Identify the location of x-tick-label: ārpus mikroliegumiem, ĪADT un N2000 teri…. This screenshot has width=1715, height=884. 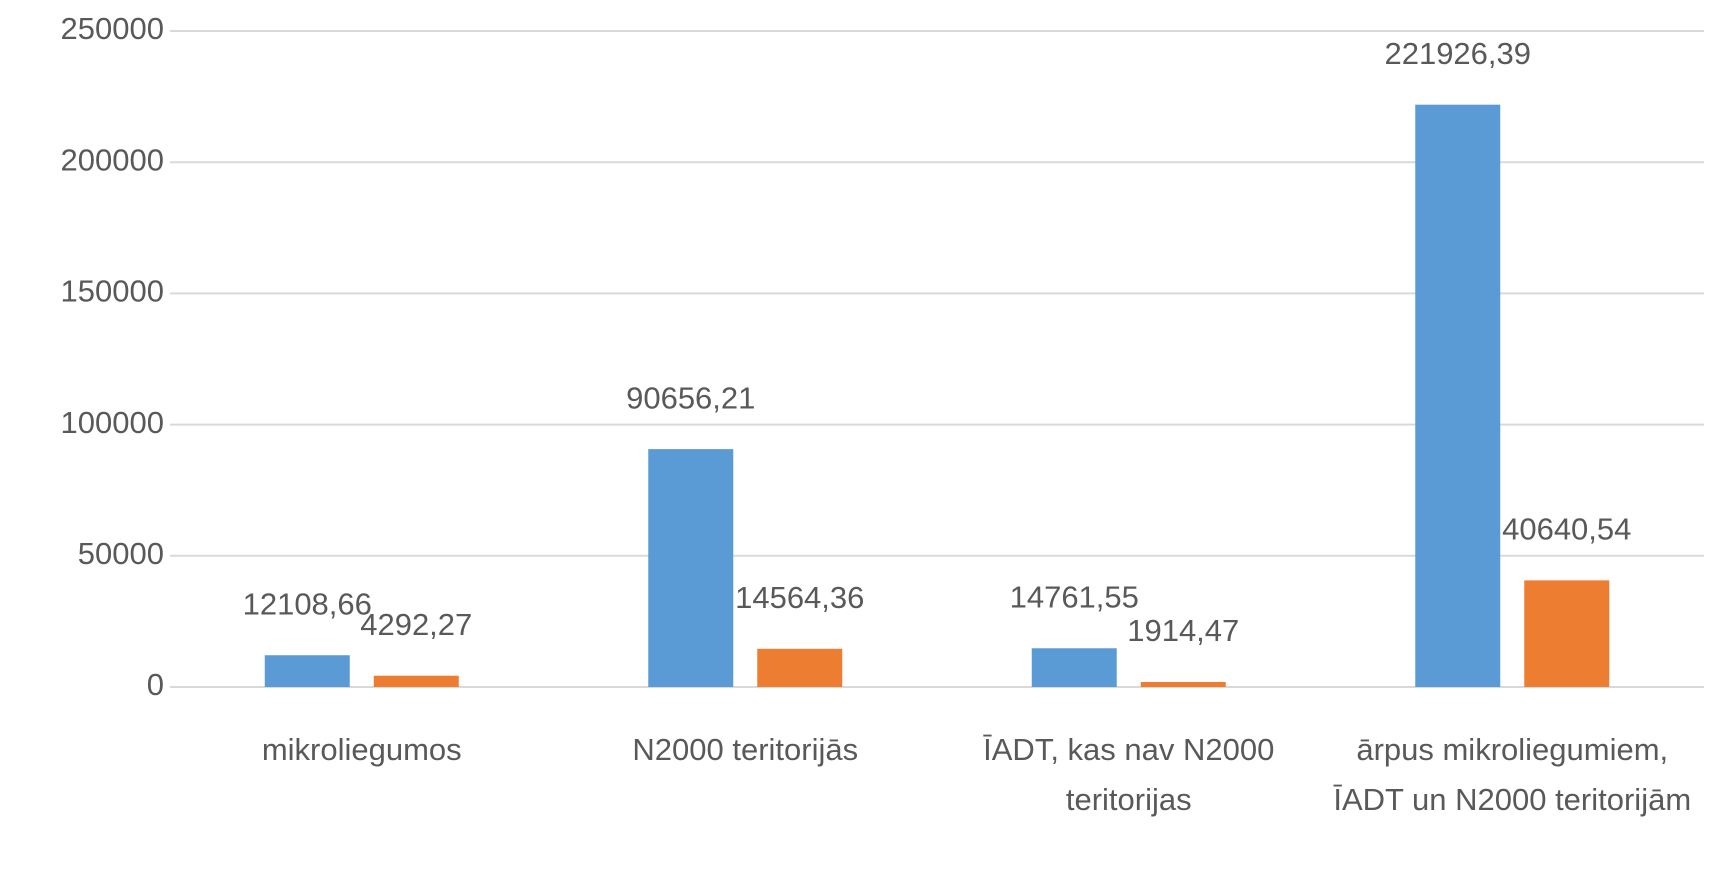
(1512, 774).